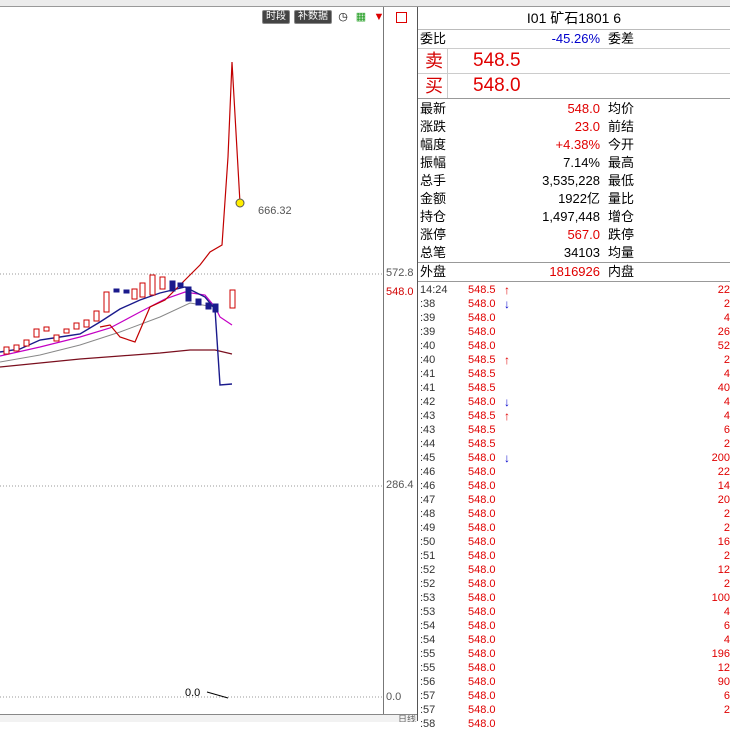 Image resolution: width=730 pixels, height=731 pixels. What do you see at coordinates (428, 724) in the screenshot?
I see `tick-time: :58` at bounding box center [428, 724].